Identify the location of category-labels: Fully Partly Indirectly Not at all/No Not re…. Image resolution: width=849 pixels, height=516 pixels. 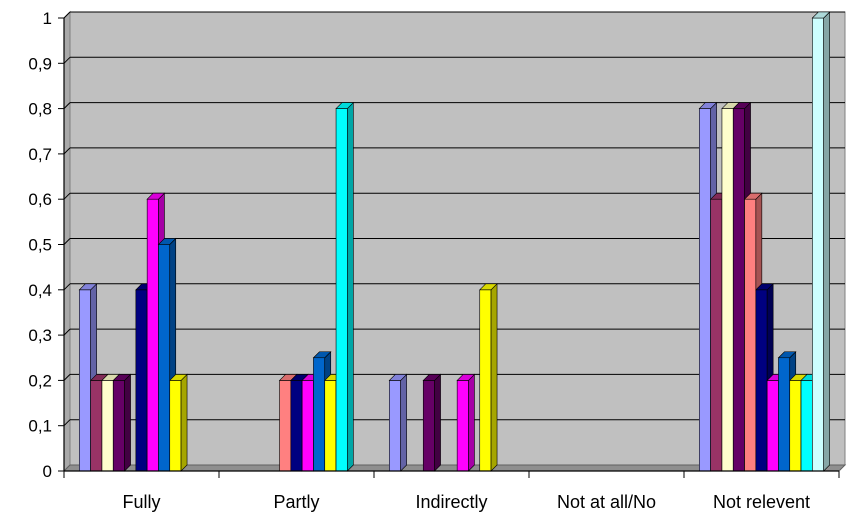
(466, 502).